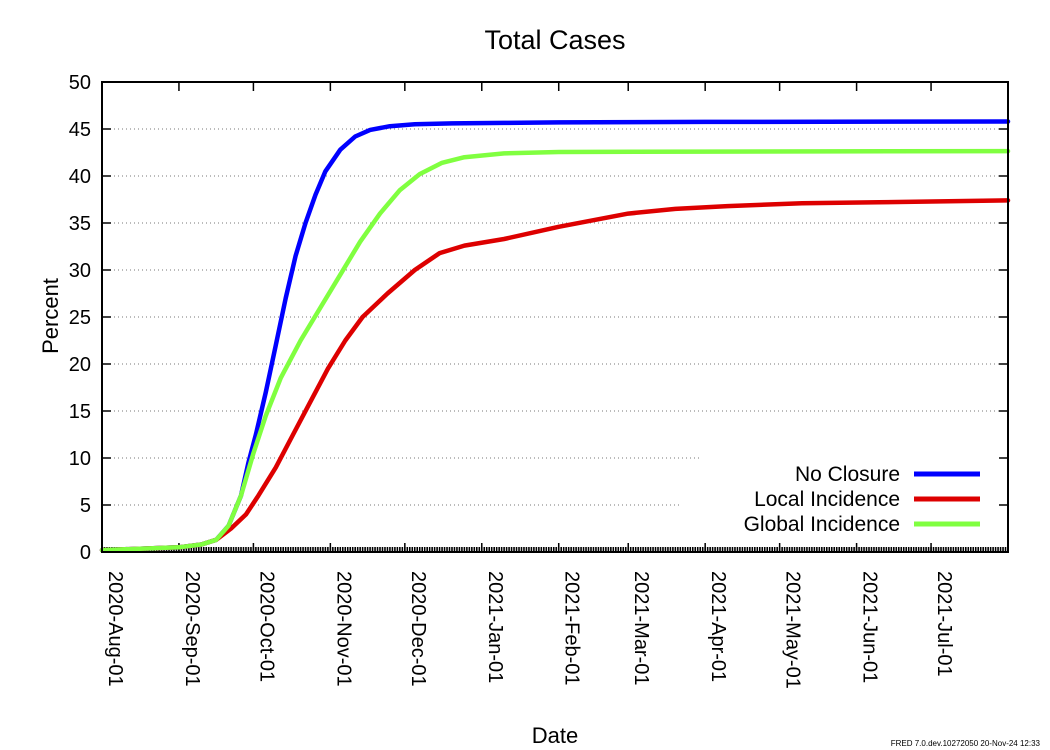 The height and width of the screenshot is (750, 1050). Describe the element at coordinates (822, 524) in the screenshot. I see `legend-label: Global Incidence` at that location.